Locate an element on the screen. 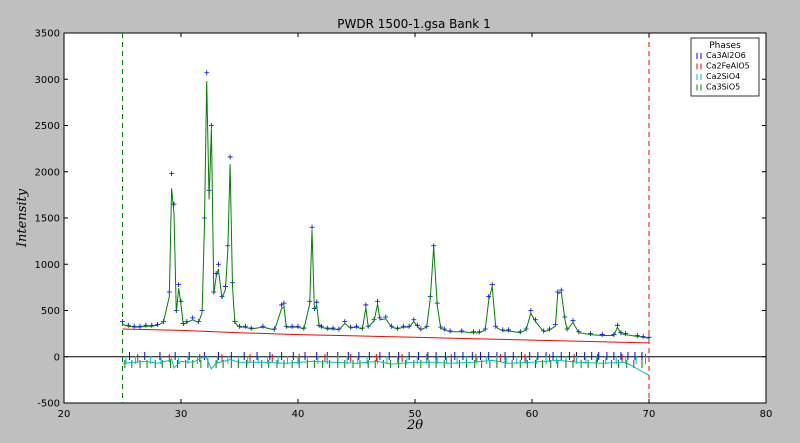 The image size is (800, 443). y-tick-label: 1500 is located at coordinates (47, 219).